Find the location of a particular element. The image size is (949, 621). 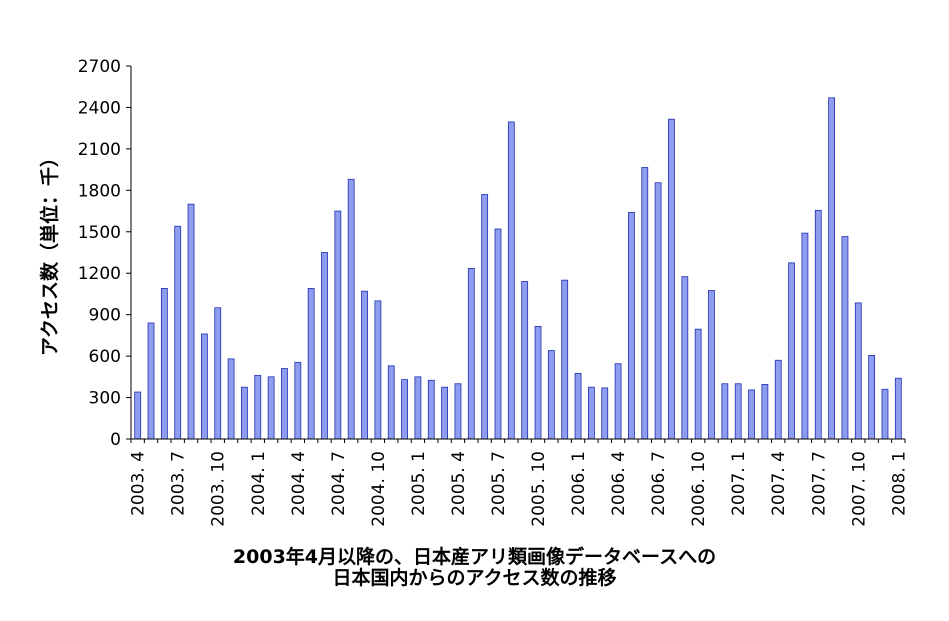

bar: 2005.2: 425 is located at coordinates (431, 409).